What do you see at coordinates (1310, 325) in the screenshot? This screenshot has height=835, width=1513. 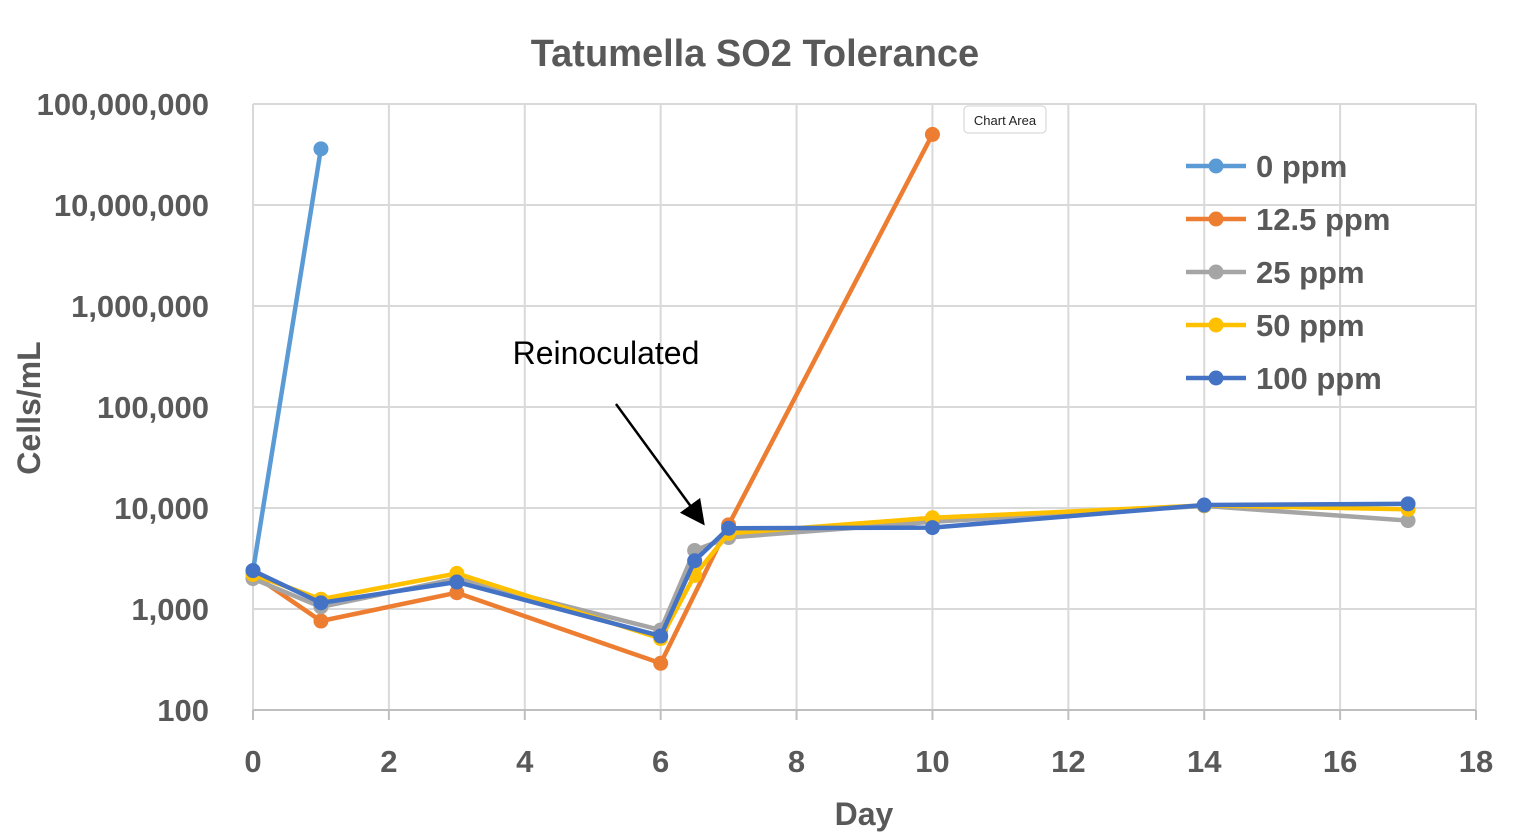 I see `legend-label-50-ppm: 50 ppm` at bounding box center [1310, 325].